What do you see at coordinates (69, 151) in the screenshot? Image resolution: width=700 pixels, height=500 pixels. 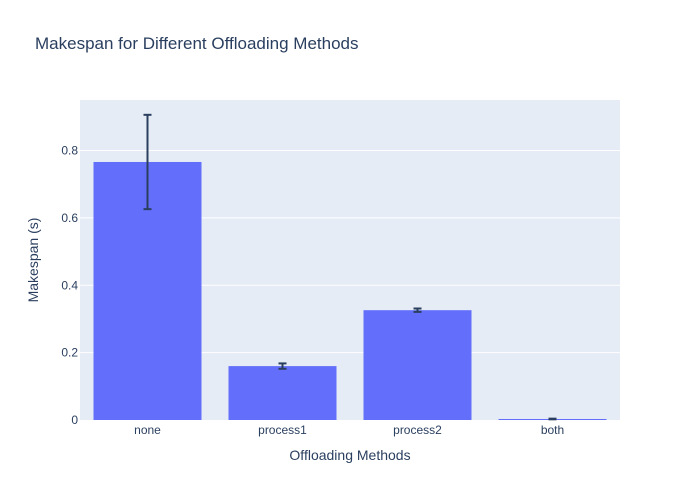 I see `y-tick-label: 0.8` at bounding box center [69, 151].